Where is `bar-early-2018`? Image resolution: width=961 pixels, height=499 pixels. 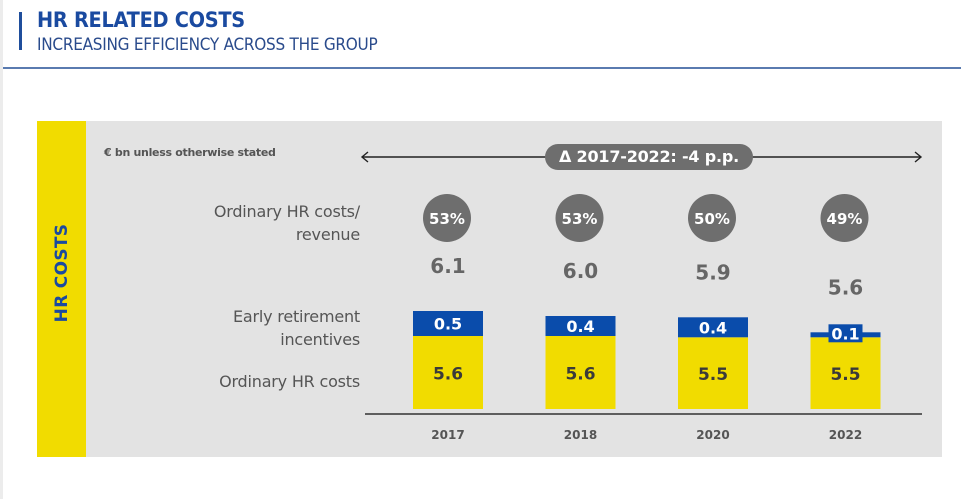
bar-early-2018 is located at coordinates (580, 326).